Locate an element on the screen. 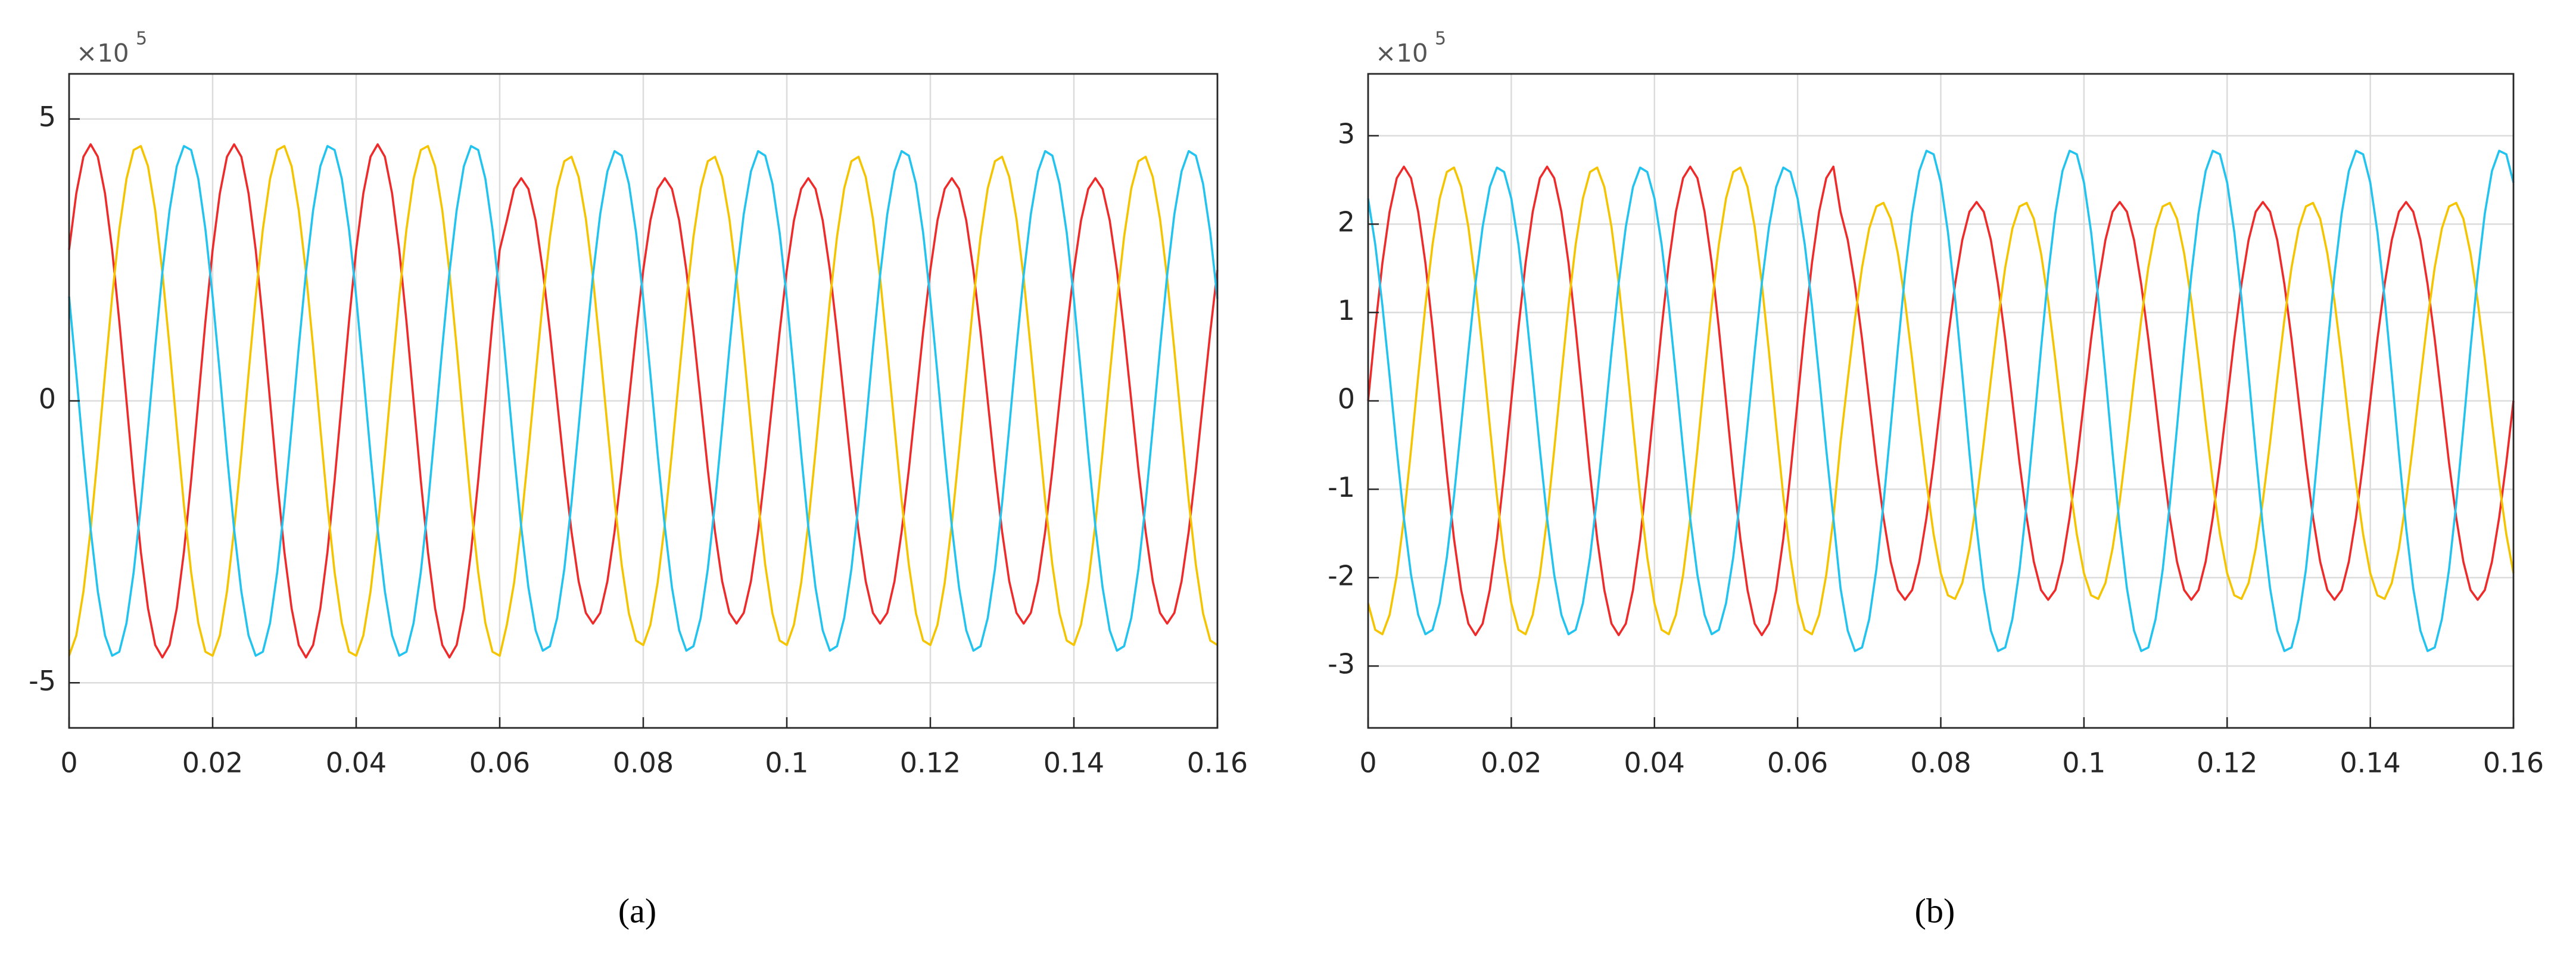 The height and width of the screenshot is (962, 2576). y-tick-label: 3 is located at coordinates (1346, 133).